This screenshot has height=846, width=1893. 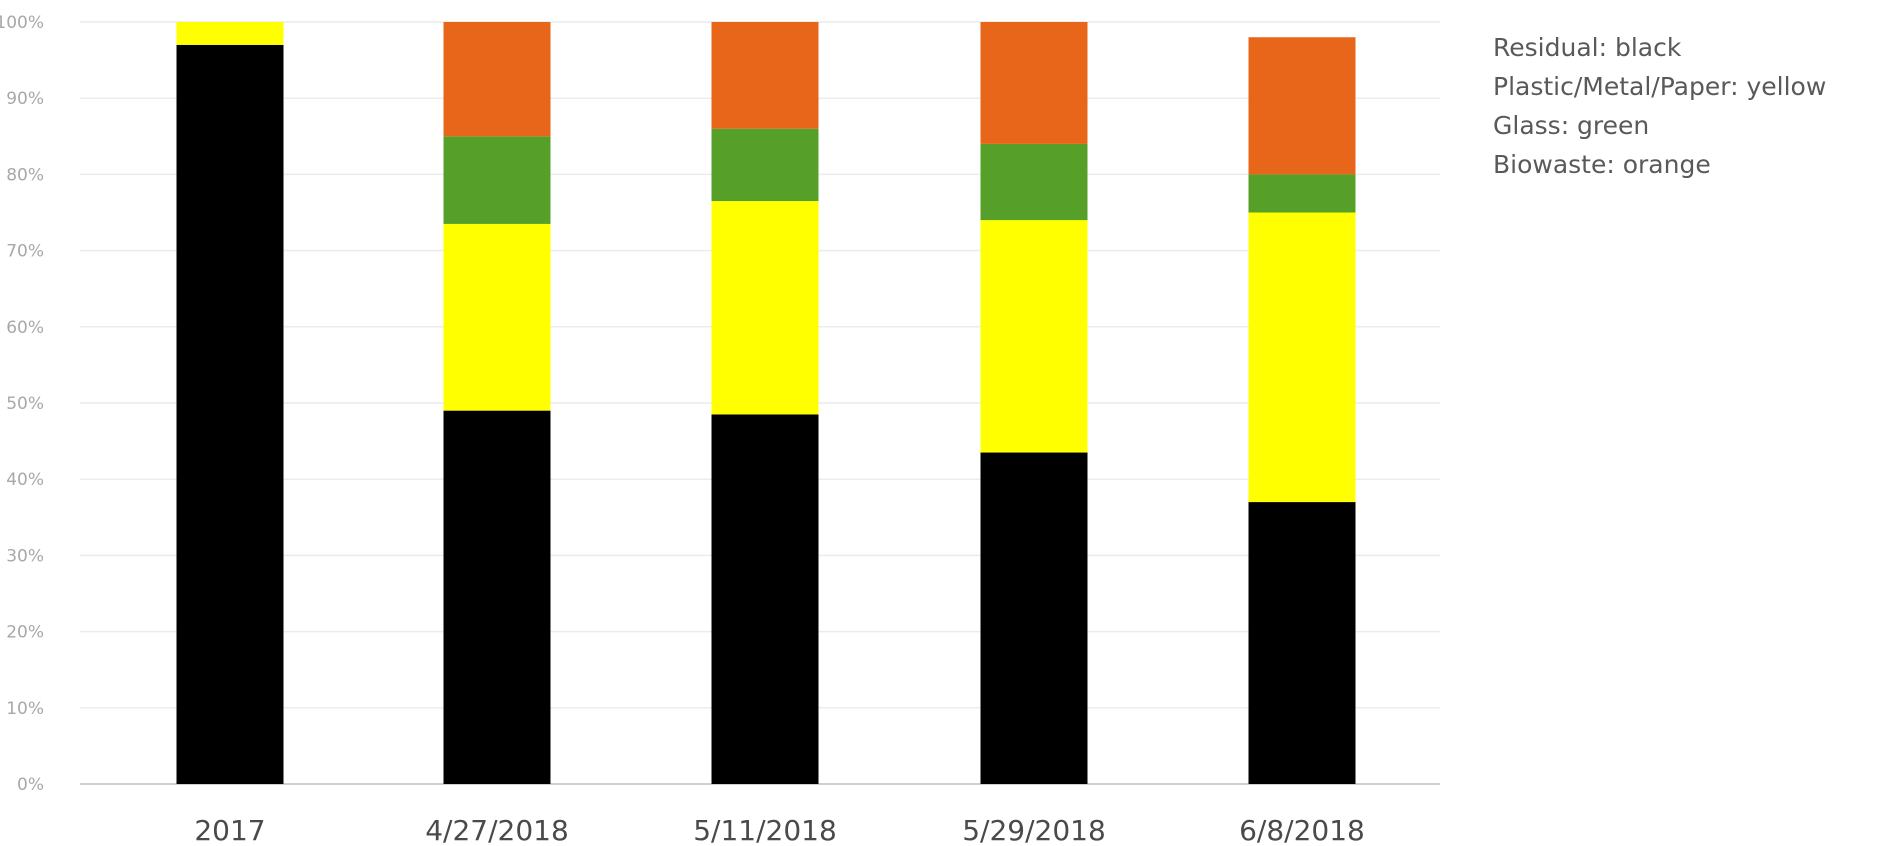 I want to click on x-tick-label: 2017, so click(x=229, y=830).